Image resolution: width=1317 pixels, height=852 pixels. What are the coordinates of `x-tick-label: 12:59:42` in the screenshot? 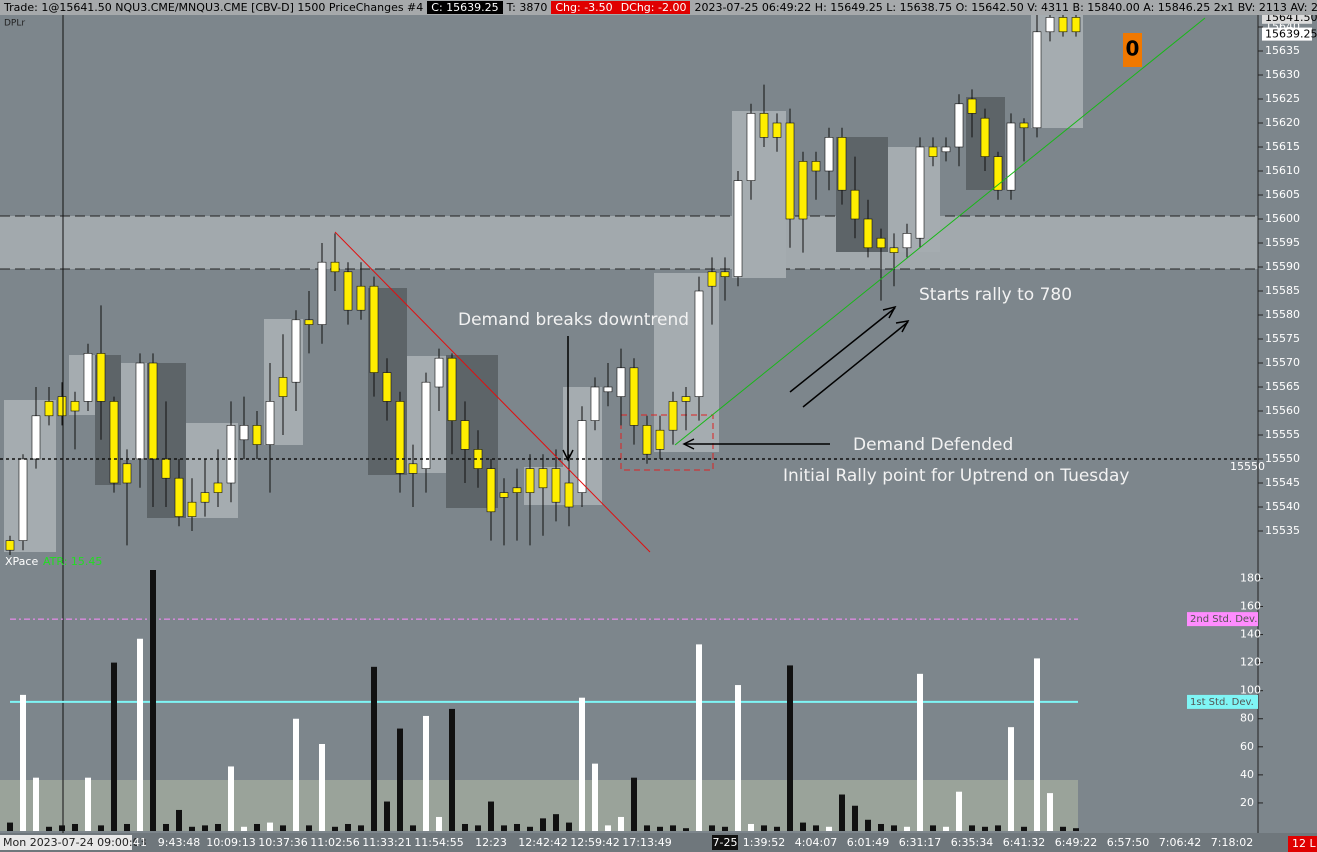 It's located at (594, 842).